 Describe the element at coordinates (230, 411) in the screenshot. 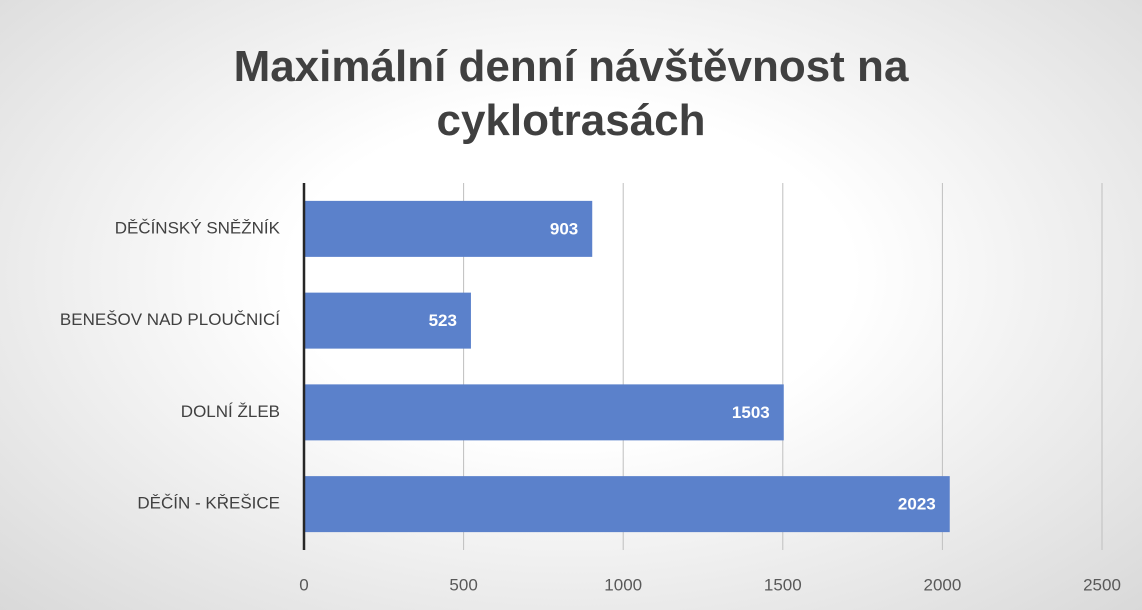

I see `y-tick-label: DOLNÍ ŽLEB` at that location.